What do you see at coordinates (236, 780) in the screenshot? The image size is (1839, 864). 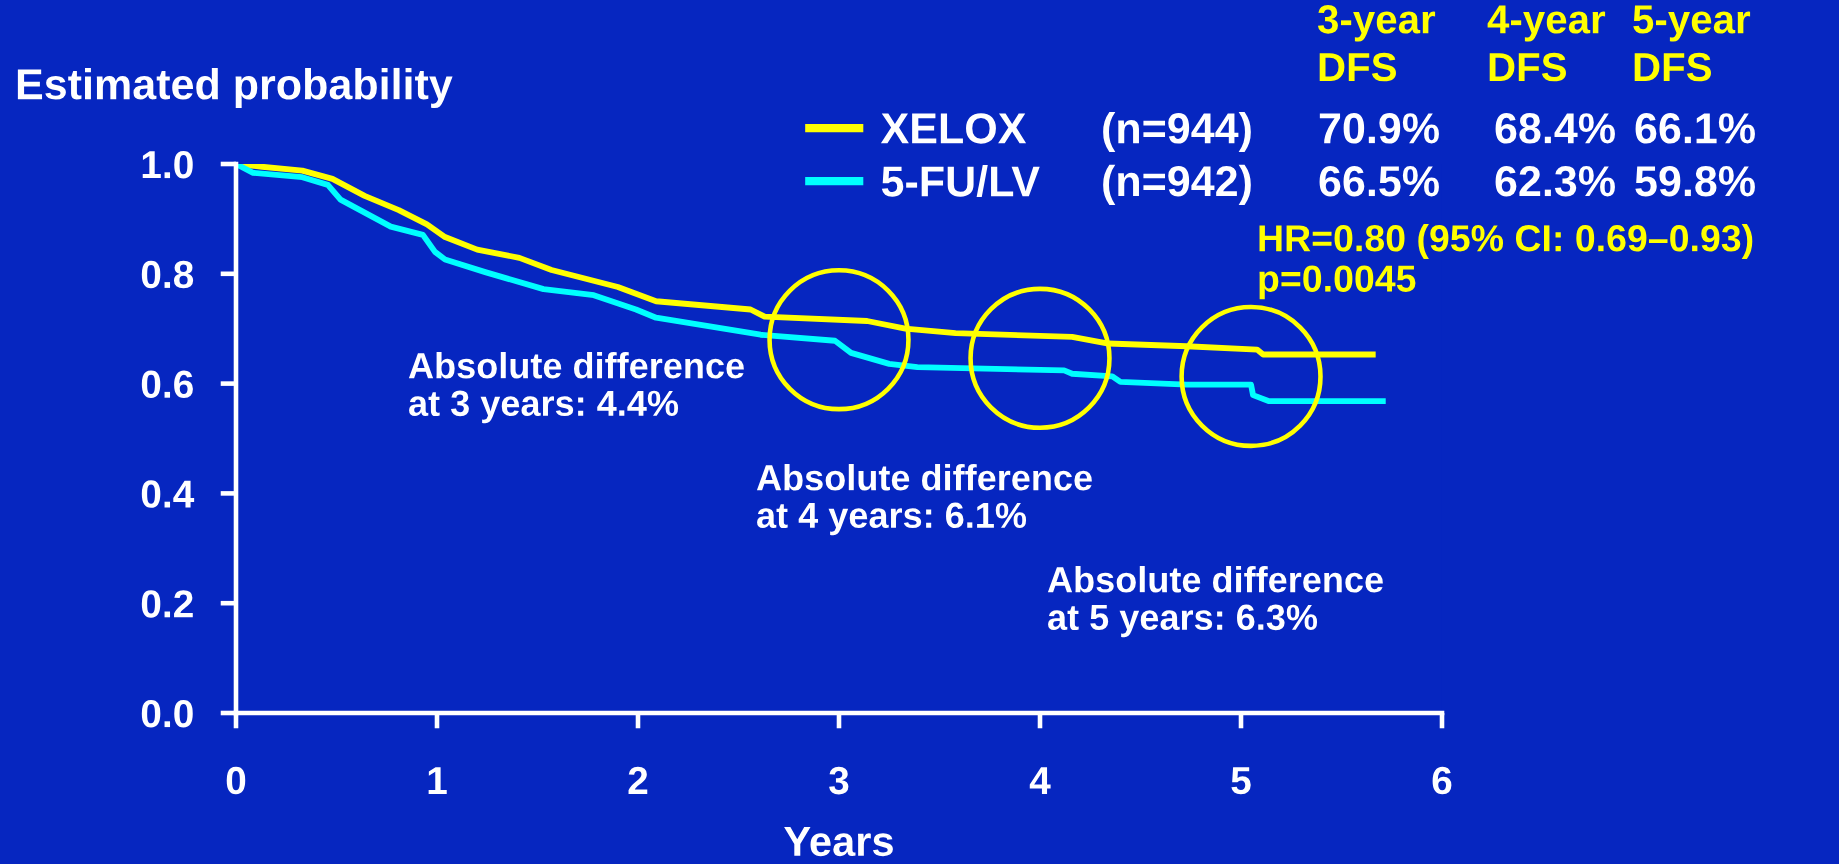 I see `x-tick-label: 0` at bounding box center [236, 780].